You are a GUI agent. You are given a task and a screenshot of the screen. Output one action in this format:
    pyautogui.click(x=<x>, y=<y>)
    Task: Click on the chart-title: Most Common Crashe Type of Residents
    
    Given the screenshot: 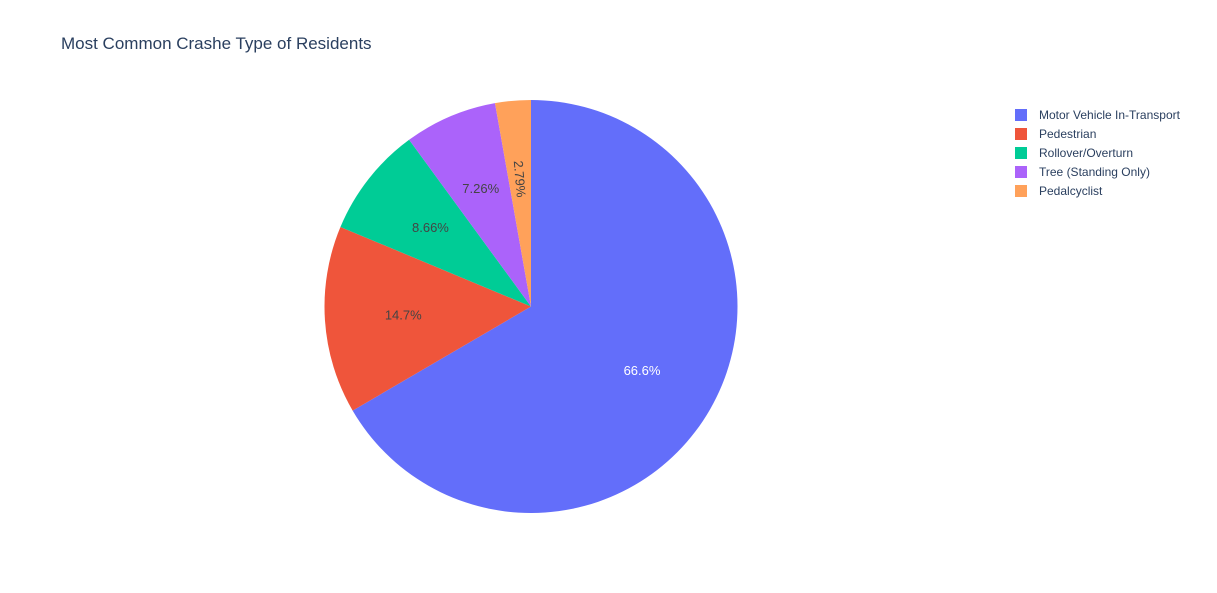 What is the action you would take?
    pyautogui.click(x=216, y=43)
    